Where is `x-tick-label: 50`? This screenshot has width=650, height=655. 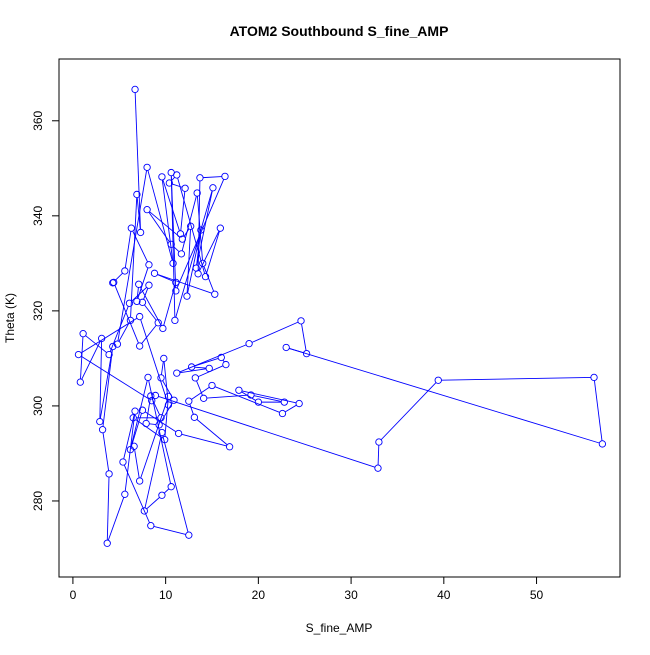
x-tick-label: 50 is located at coordinates (537, 595).